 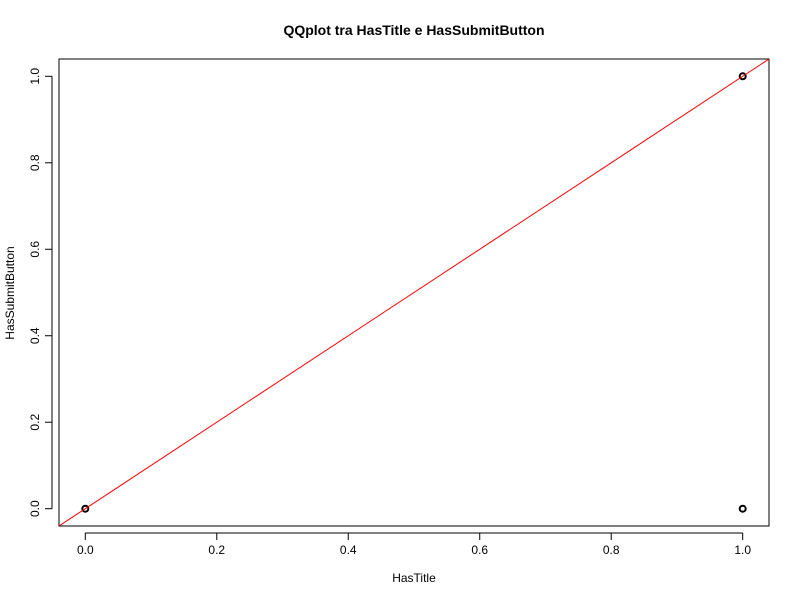 What do you see at coordinates (216, 550) in the screenshot?
I see `x-tick-label: 0.2` at bounding box center [216, 550].